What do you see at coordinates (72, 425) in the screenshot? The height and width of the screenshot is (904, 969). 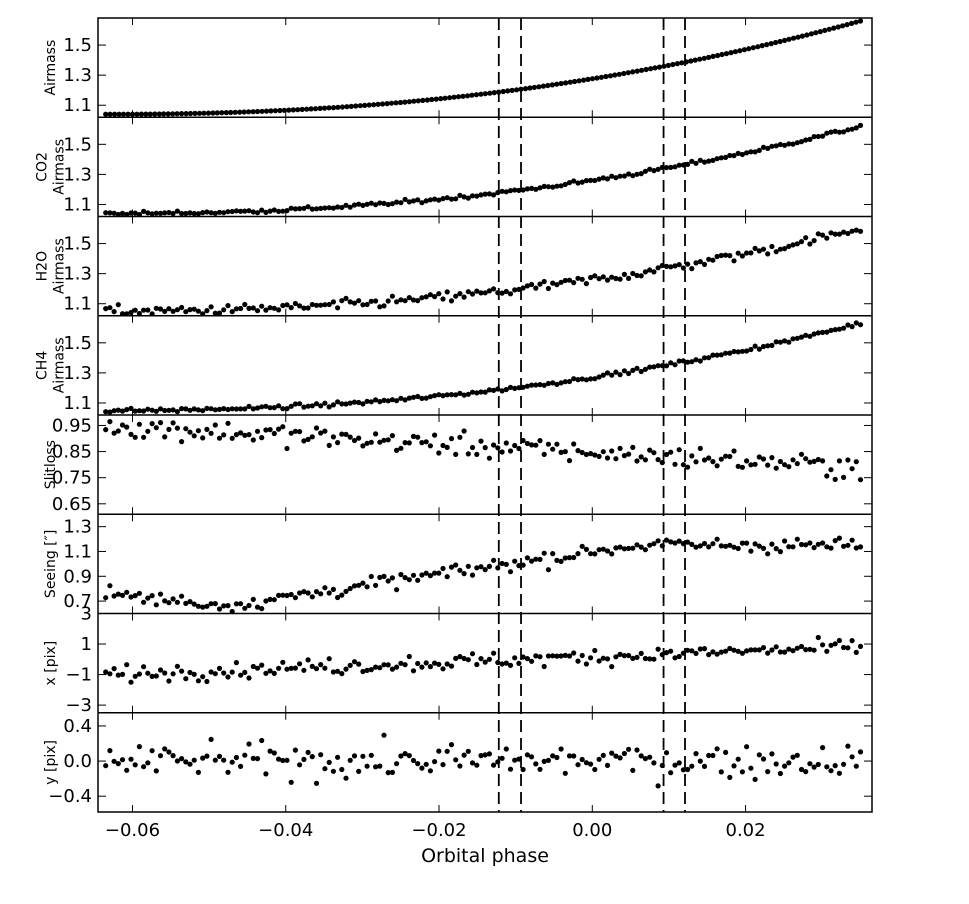 I see `y-tick-label: 0.95` at bounding box center [72, 425].